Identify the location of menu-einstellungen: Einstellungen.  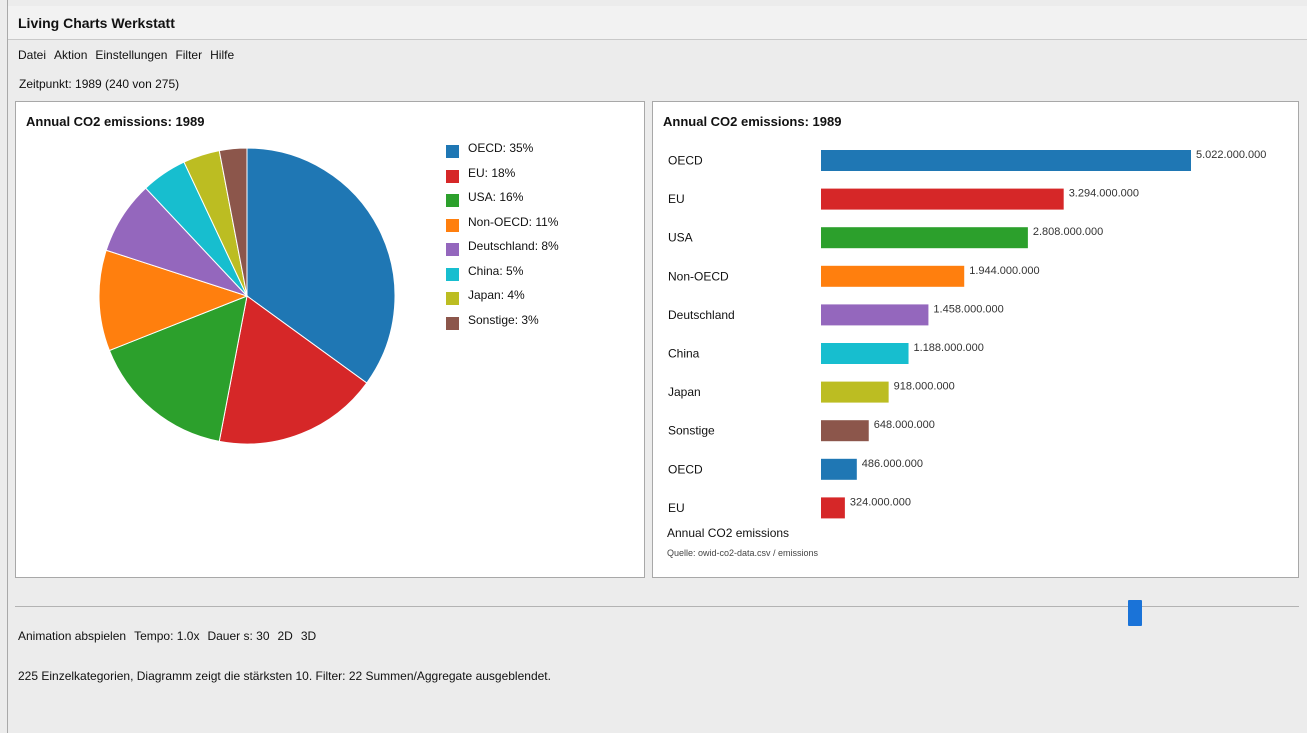
(131, 55).